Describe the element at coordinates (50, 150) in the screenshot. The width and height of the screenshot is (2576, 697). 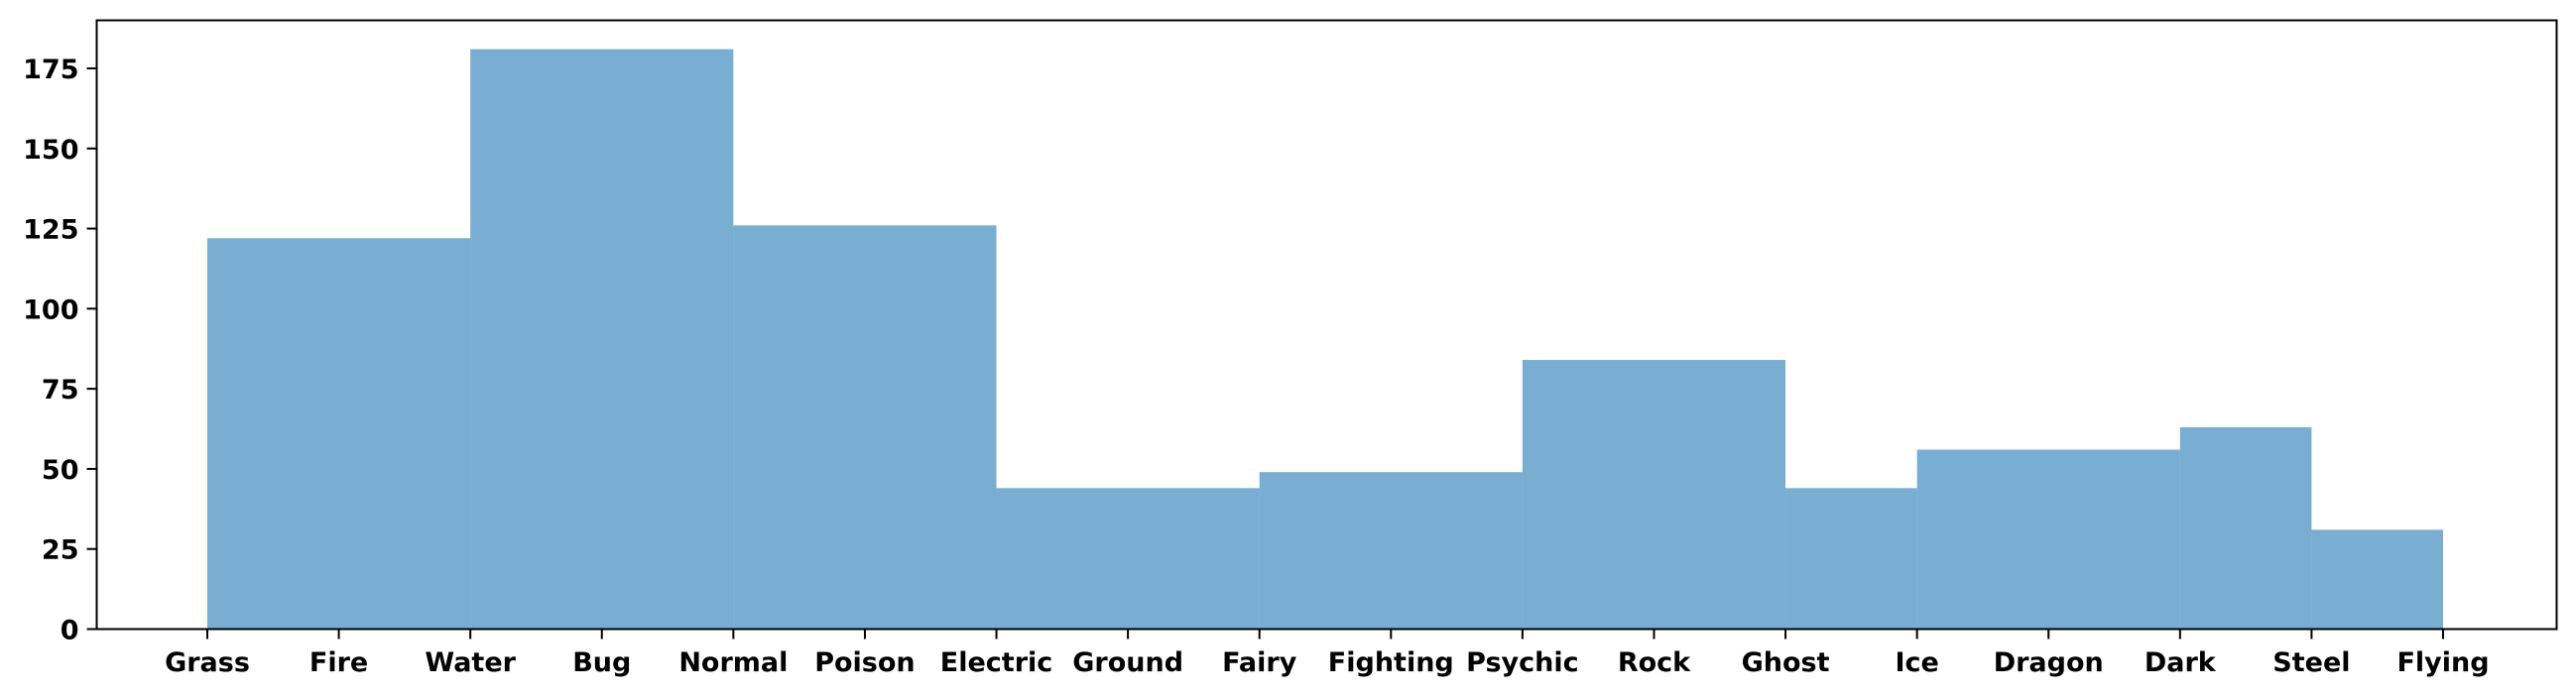
I see `y-tick-label-6: 150` at that location.